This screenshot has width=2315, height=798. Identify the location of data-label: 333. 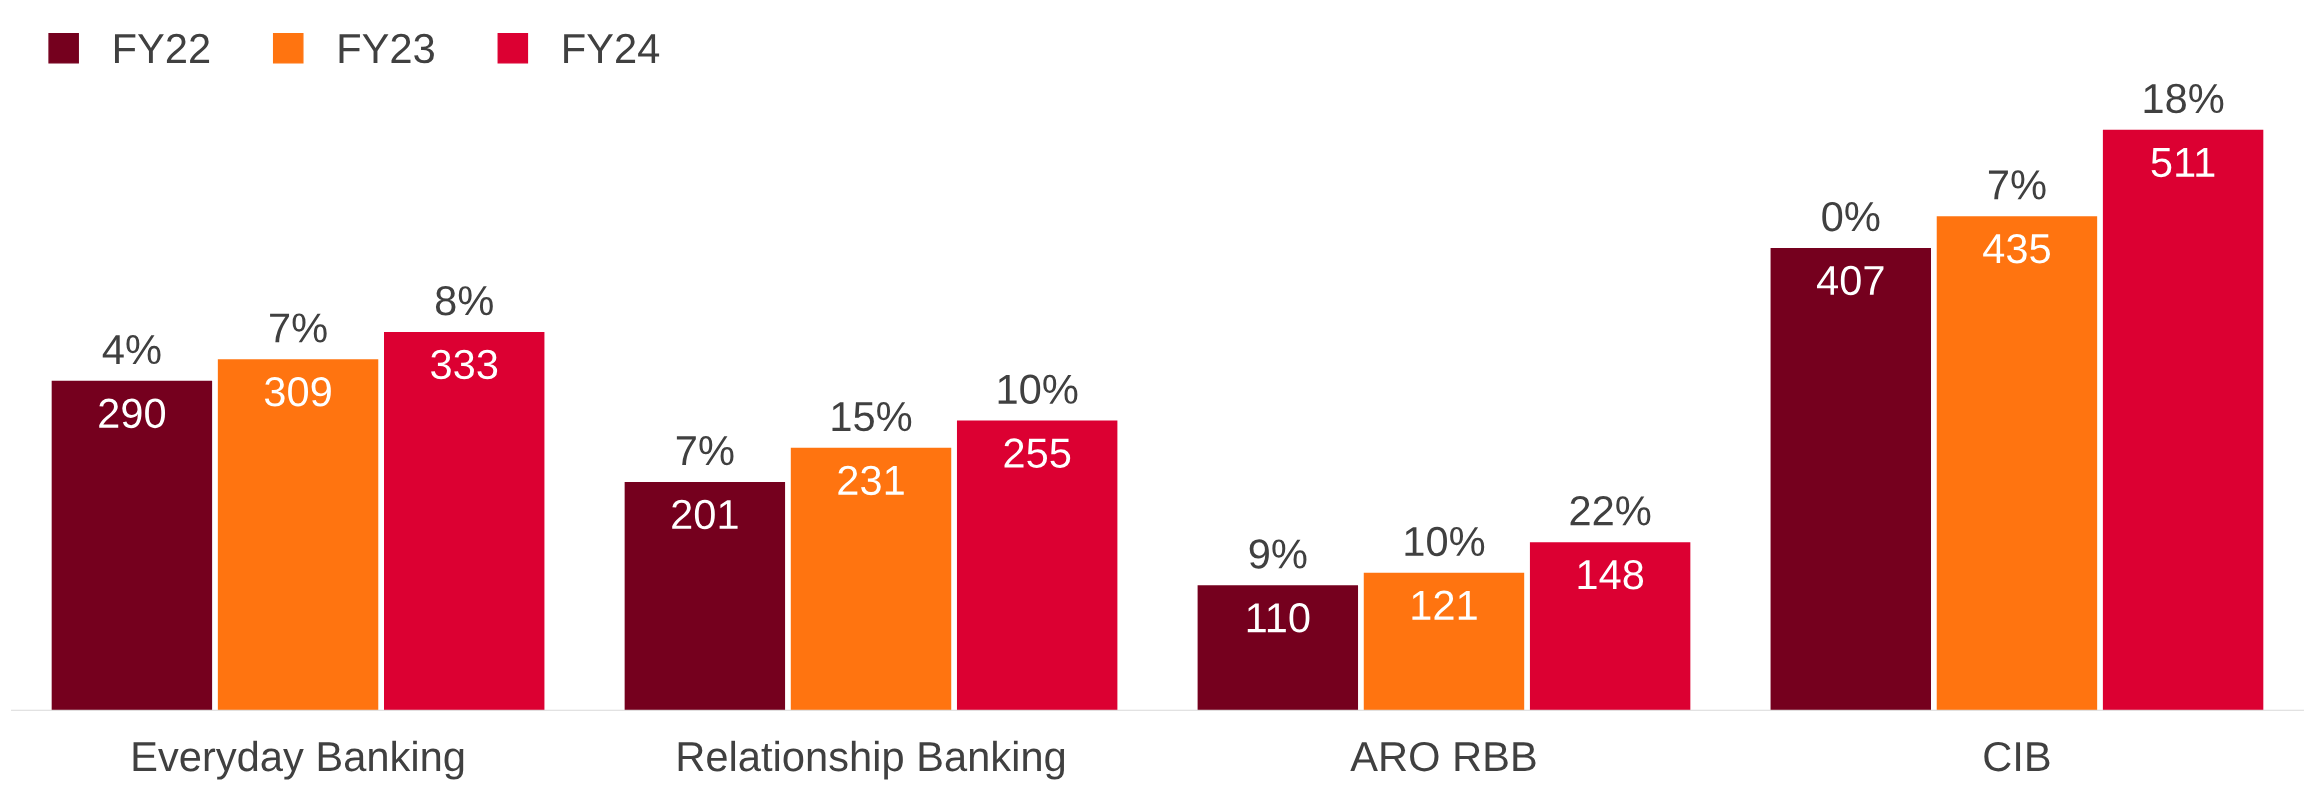
(464, 364).